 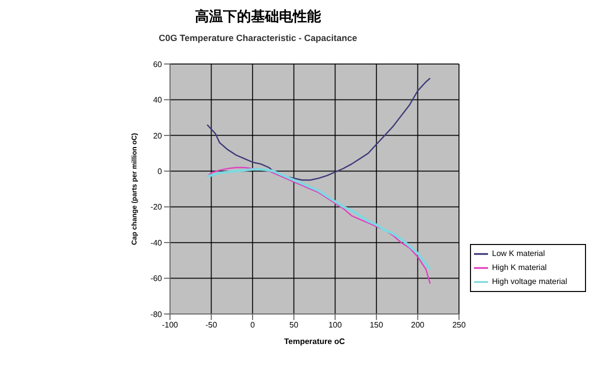 What do you see at coordinates (335, 325) in the screenshot?
I see `x-tick-label: 100` at bounding box center [335, 325].